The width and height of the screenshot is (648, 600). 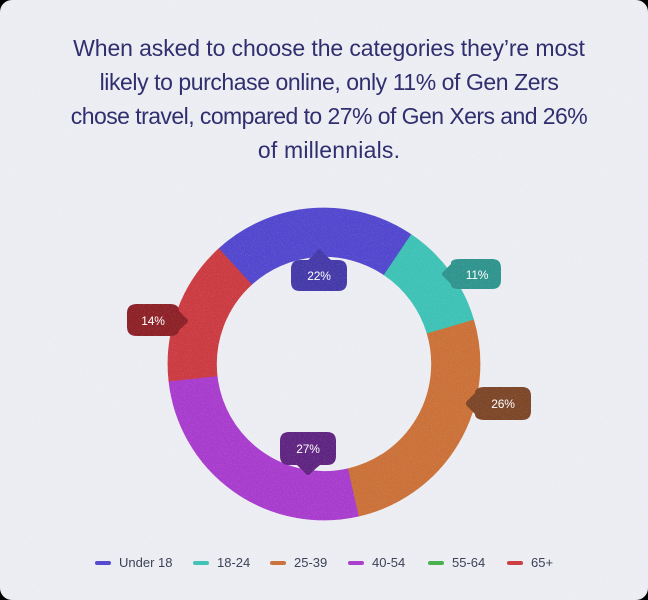 I want to click on svg-text: 14%, so click(x=153, y=321).